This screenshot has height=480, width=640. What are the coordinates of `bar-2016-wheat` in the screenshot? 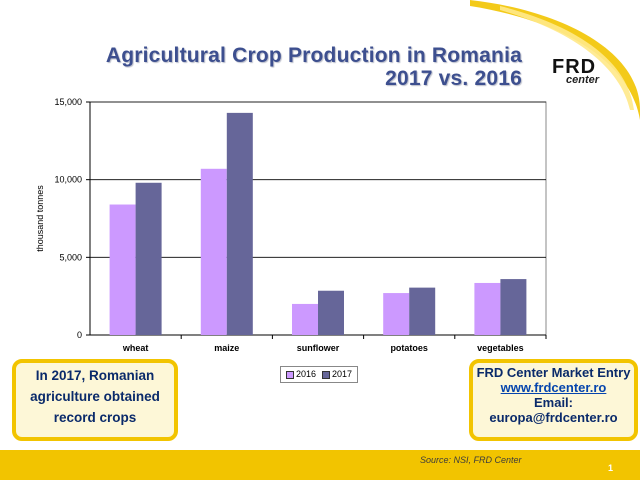 It's located at (122, 269).